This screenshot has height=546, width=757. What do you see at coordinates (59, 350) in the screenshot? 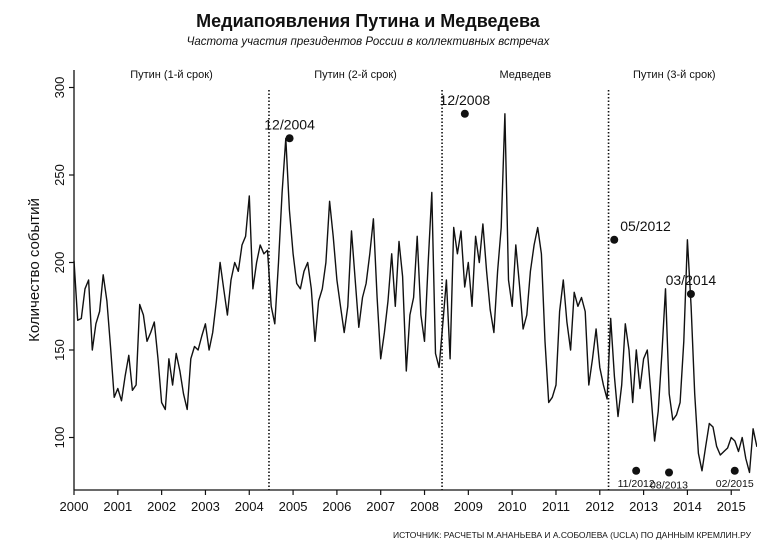
I see `y-tick-label: 150` at bounding box center [59, 350].